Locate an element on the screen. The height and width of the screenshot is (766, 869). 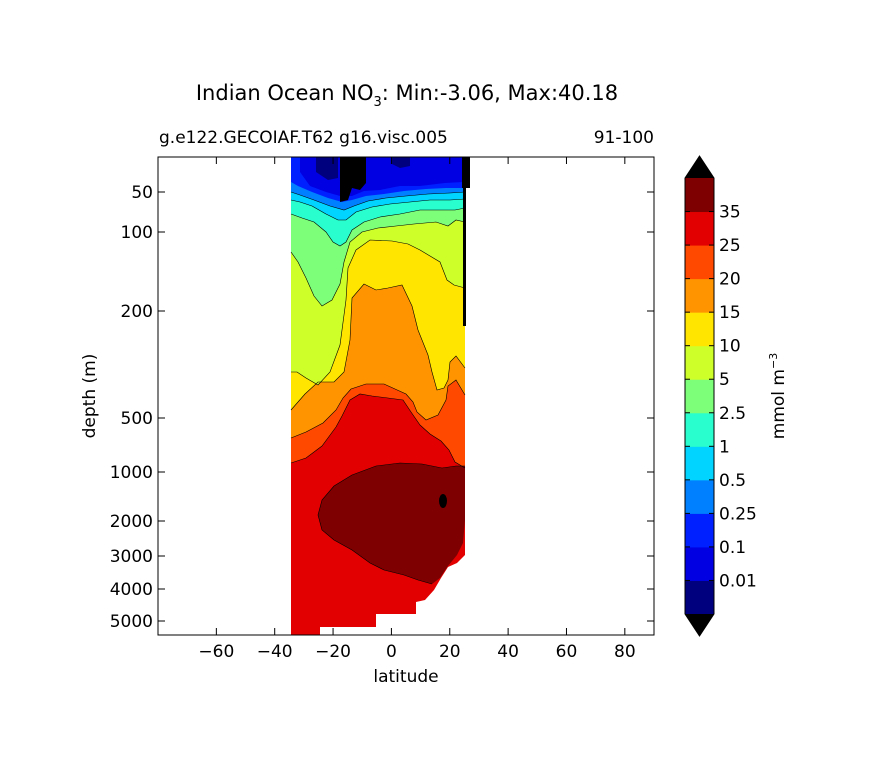
y-tick-label: 1000 is located at coordinates (131, 473).